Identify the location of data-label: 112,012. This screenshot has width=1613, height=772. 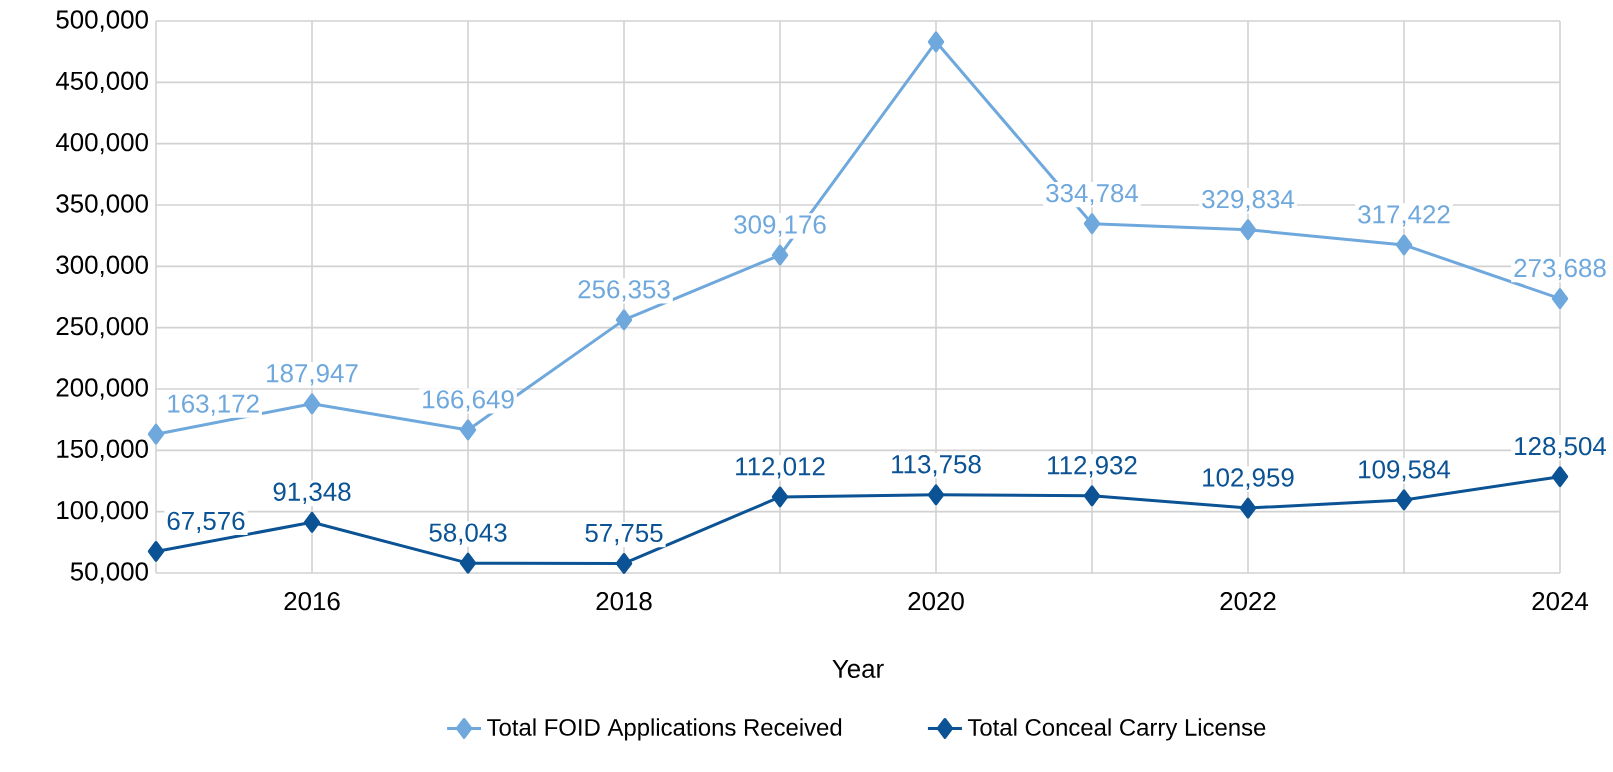
(780, 468).